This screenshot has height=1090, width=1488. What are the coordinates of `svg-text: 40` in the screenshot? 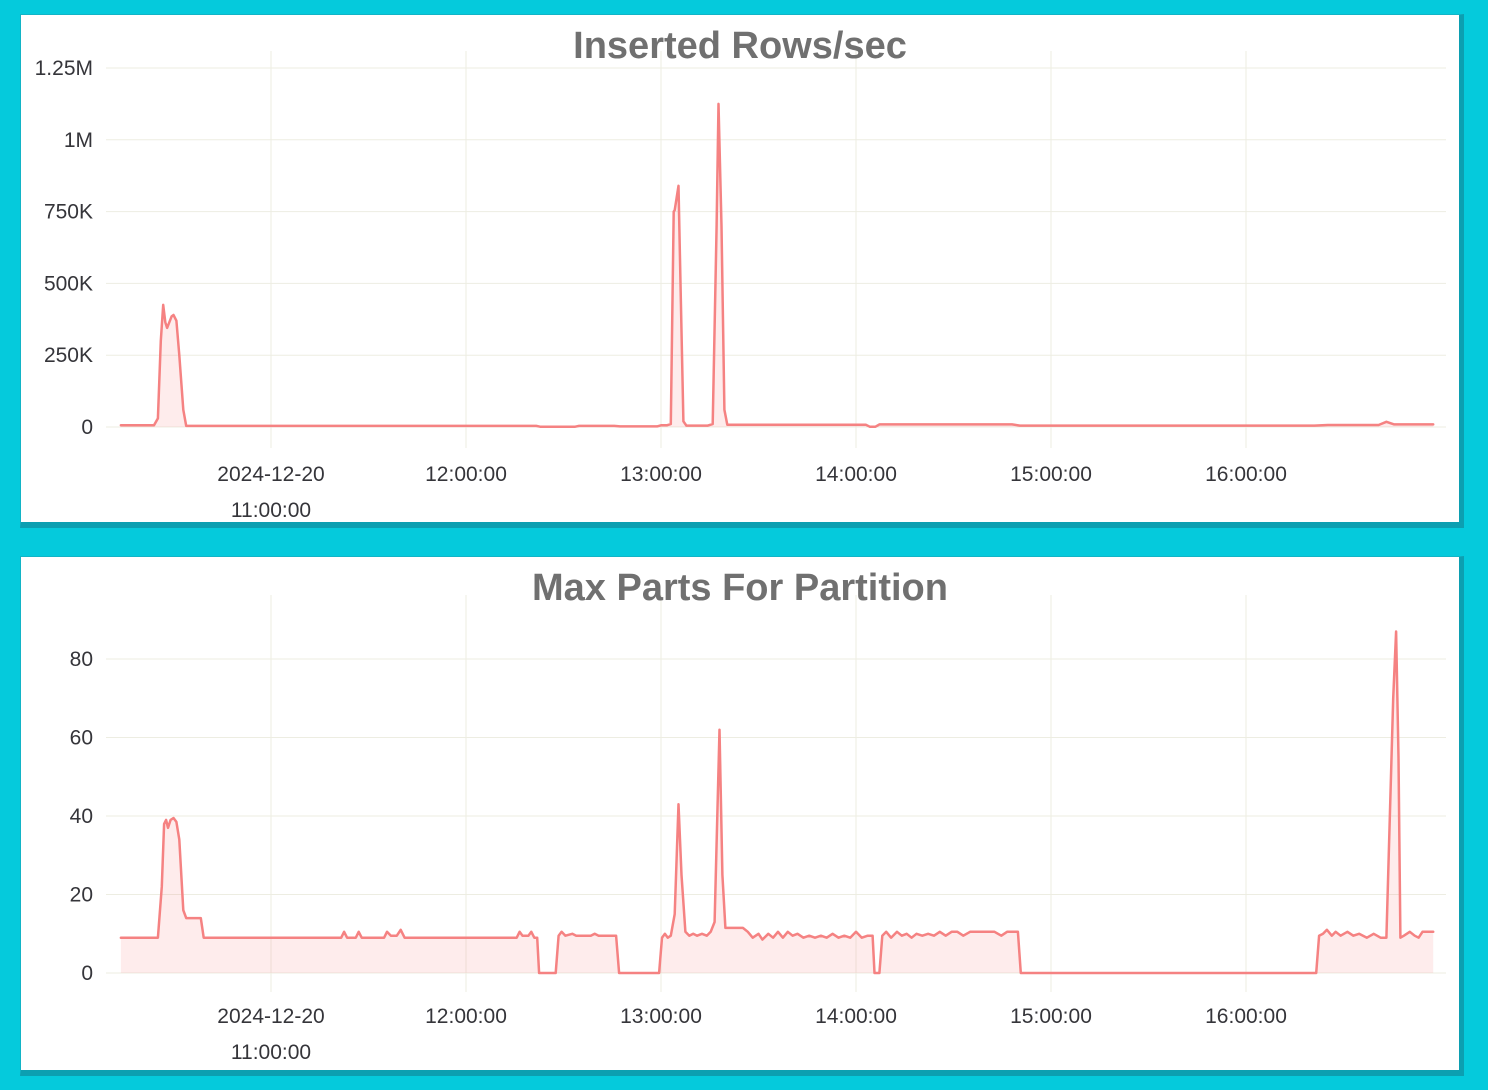 It's located at (81, 816).